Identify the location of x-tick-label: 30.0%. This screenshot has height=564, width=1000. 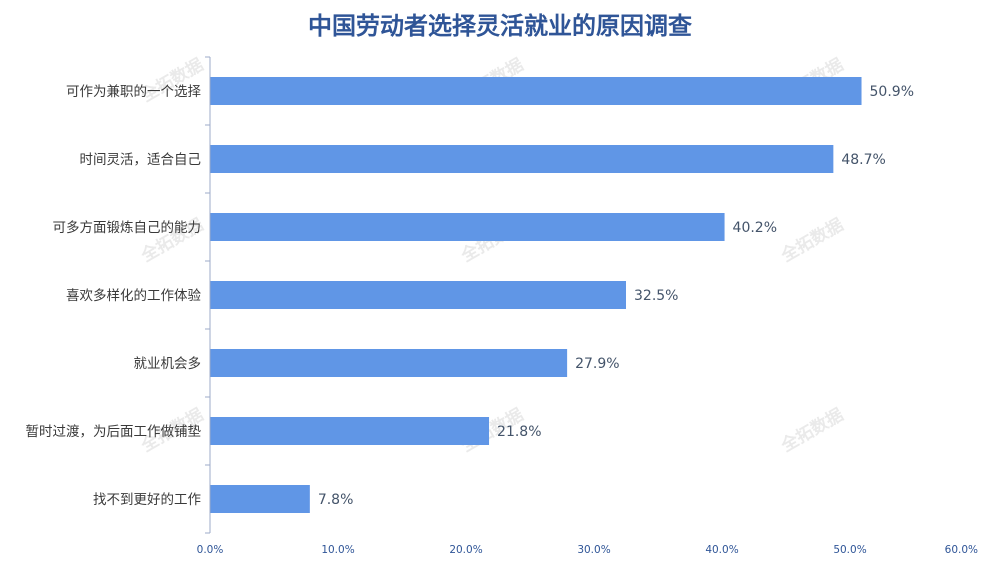
(593, 550).